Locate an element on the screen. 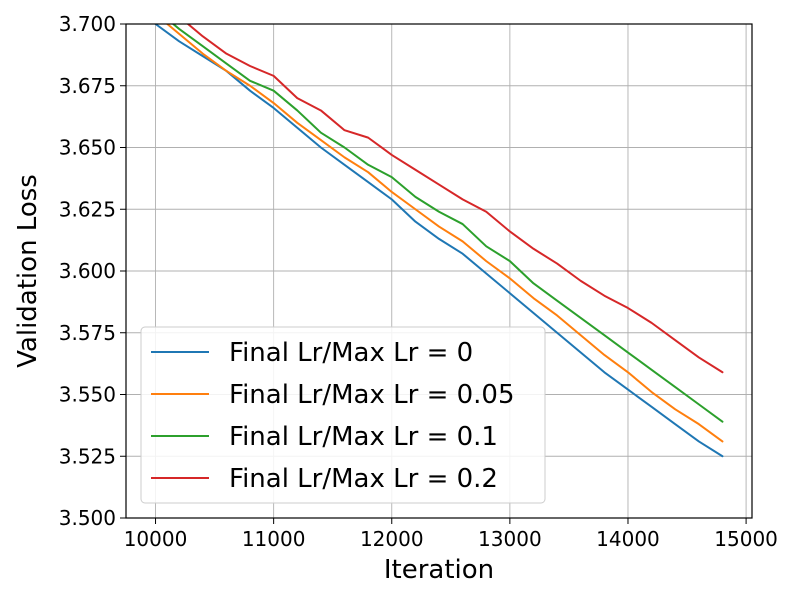  x-tick-label: 12000 is located at coordinates (392, 539).